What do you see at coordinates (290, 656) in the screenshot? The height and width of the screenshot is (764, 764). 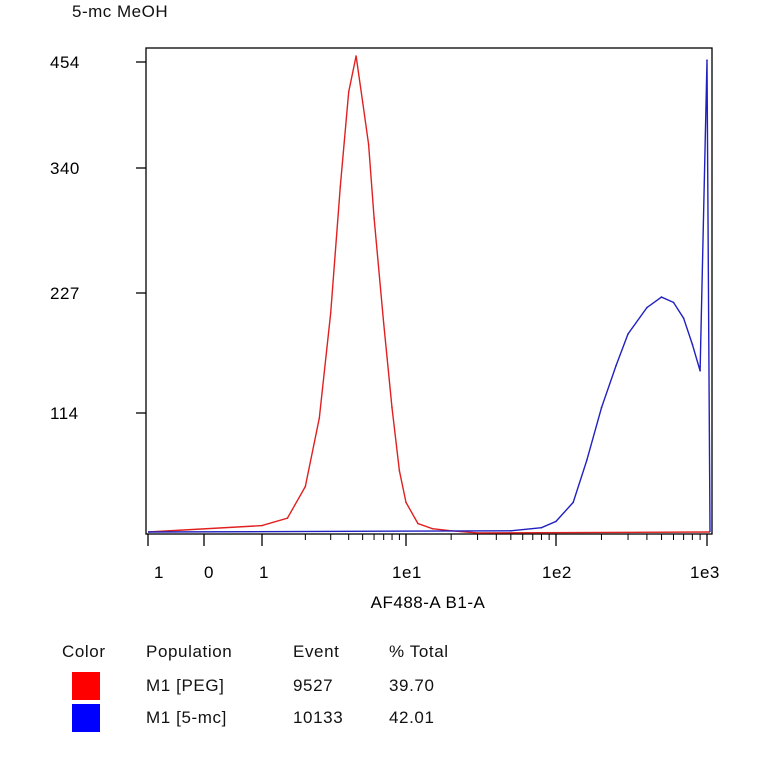 I see `legend-header-row: Color Population Event % Total` at bounding box center [290, 656].